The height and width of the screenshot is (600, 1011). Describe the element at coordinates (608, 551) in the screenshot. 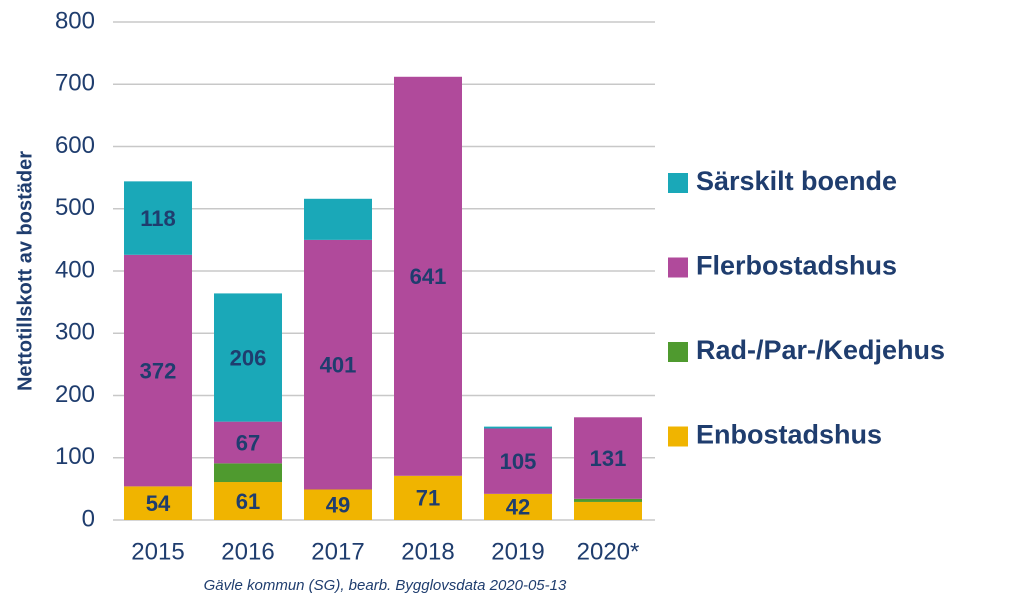

I see `x-tick-label: 2020*` at that location.